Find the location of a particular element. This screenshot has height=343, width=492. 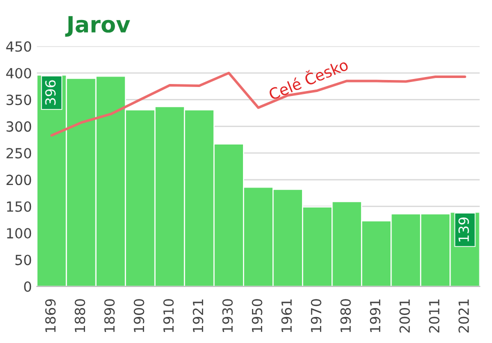

x-tick-label: 1930 is located at coordinates (227, 315).